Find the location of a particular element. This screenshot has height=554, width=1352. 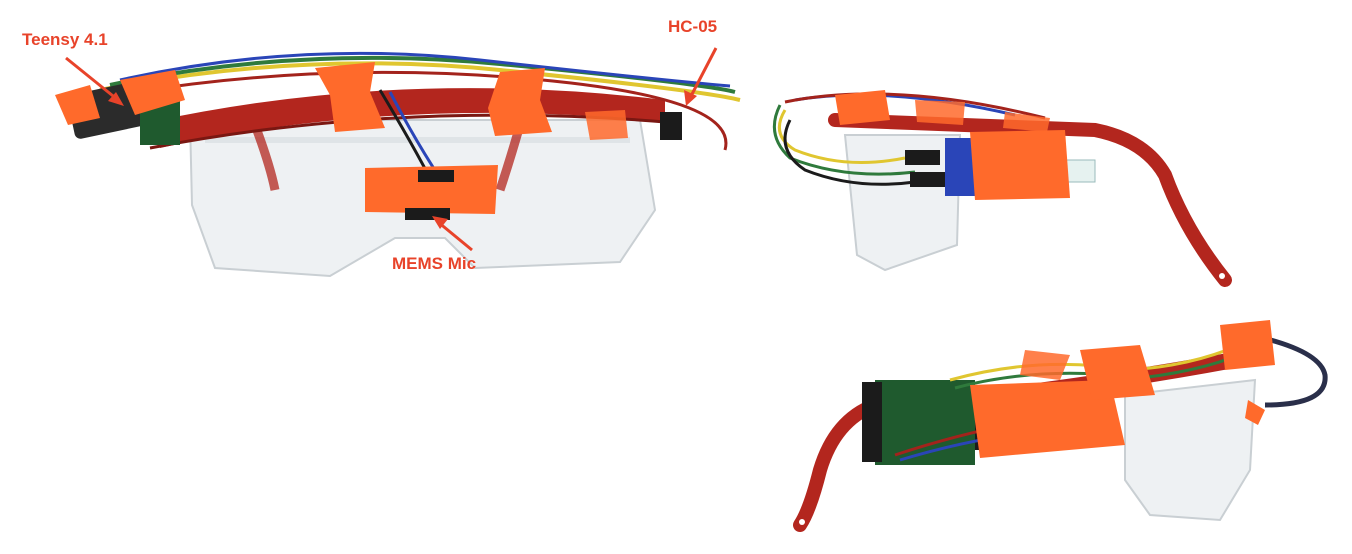

side-view-glasses is located at coordinates (1002, 188).